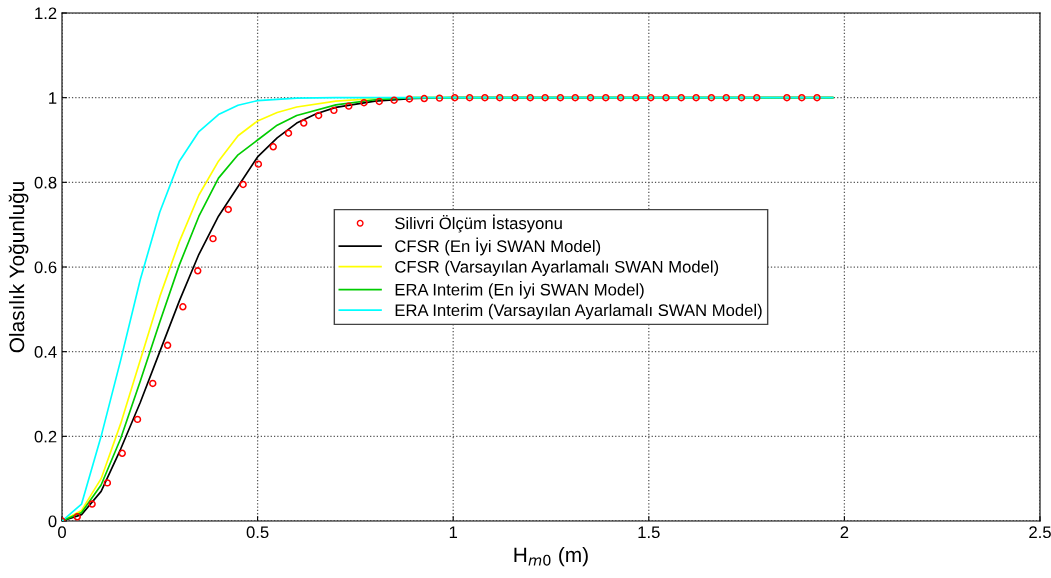  Describe the element at coordinates (1040, 532) in the screenshot. I see `x-tick-label: 2.5` at that location.